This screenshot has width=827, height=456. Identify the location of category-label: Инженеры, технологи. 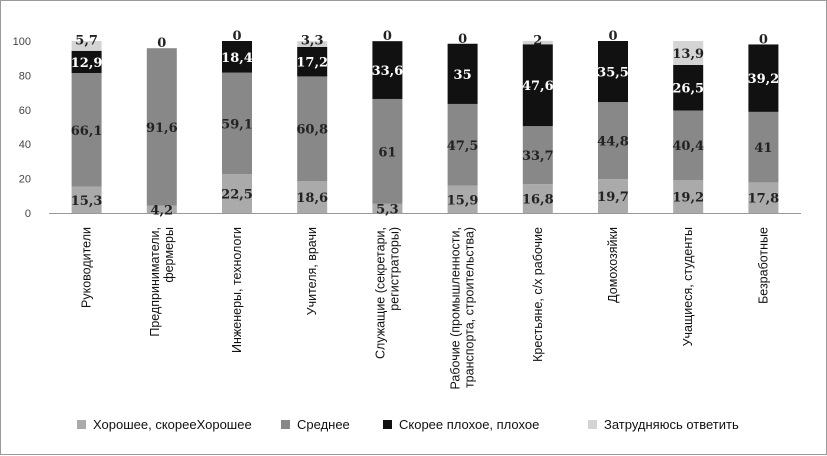
(237, 290).